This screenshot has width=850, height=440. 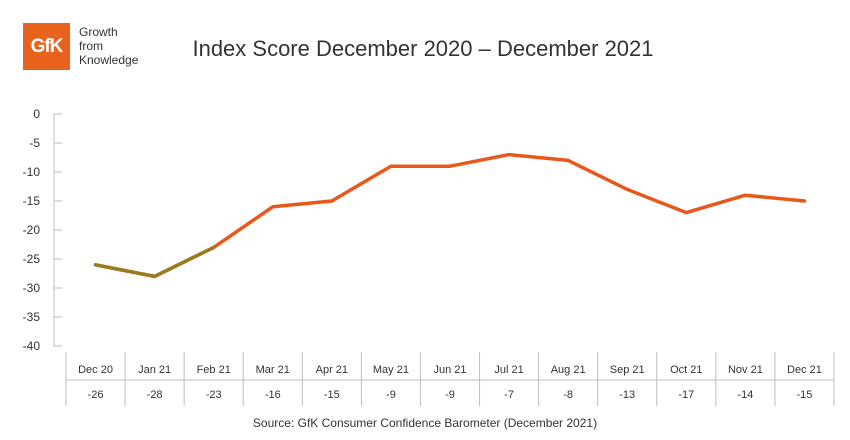 What do you see at coordinates (568, 370) in the screenshot?
I see `x-category-label: Aug 21` at bounding box center [568, 370].